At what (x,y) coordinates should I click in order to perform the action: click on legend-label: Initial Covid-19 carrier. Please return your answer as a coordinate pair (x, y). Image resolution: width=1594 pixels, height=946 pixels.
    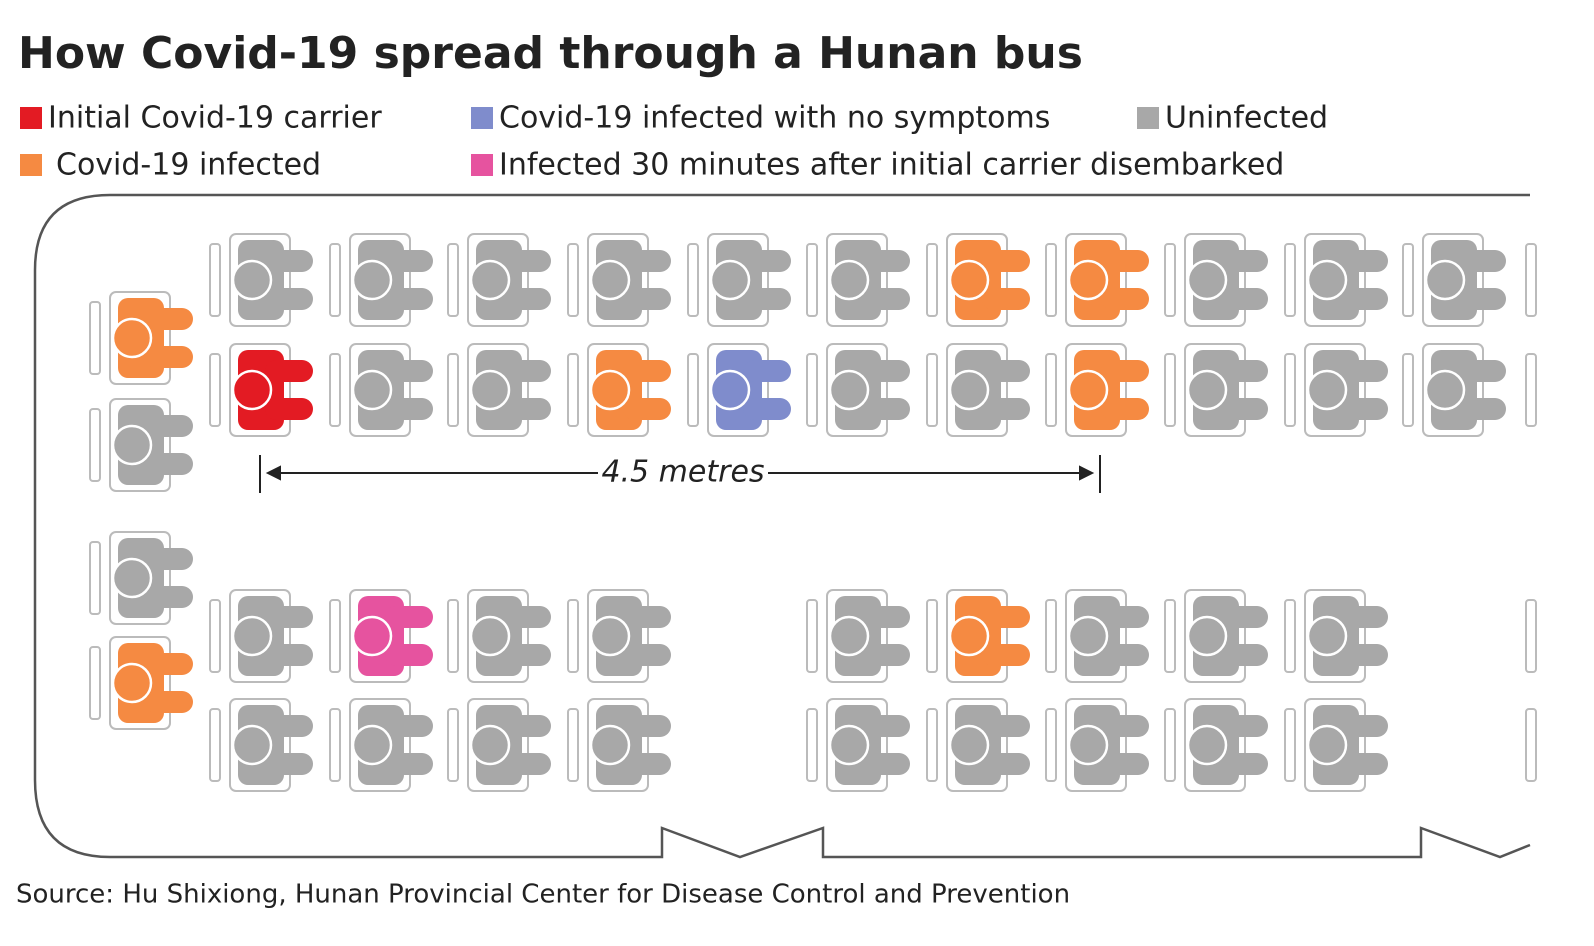
    Looking at the image, I should click on (215, 118).